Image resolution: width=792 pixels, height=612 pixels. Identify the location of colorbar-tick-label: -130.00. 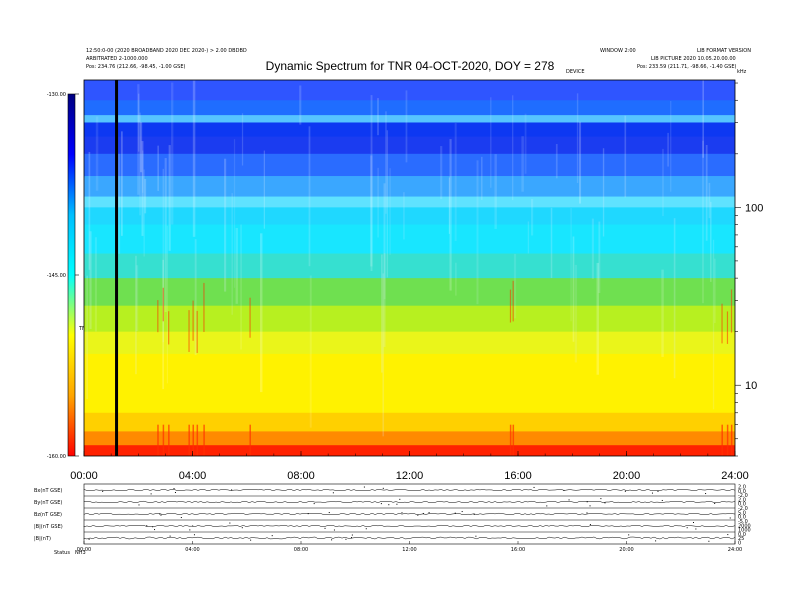
(56, 95).